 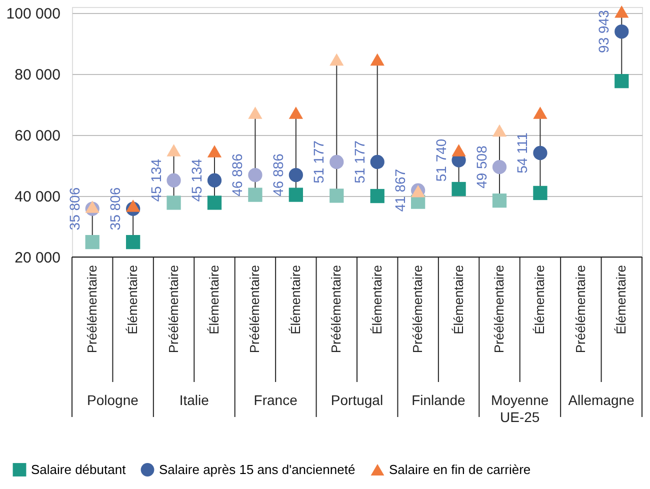 I want to click on data-label: 54 111, so click(x=522, y=153).